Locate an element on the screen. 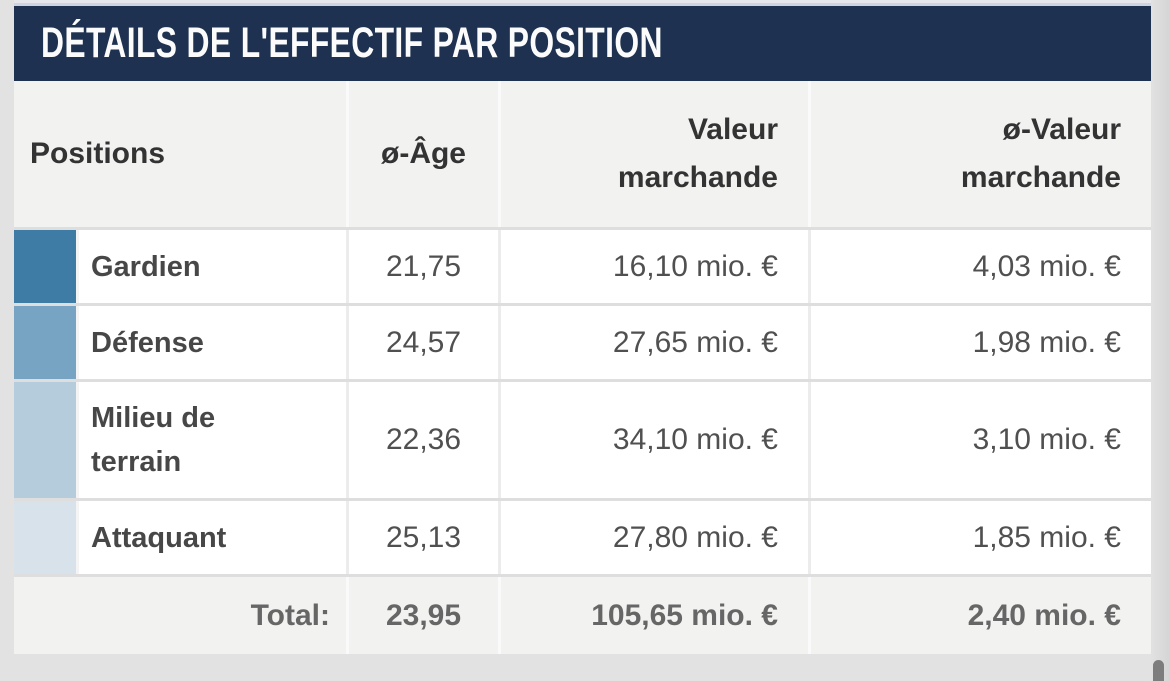 This screenshot has height=681, width=1170. position-cell: Gardien is located at coordinates (180, 266).